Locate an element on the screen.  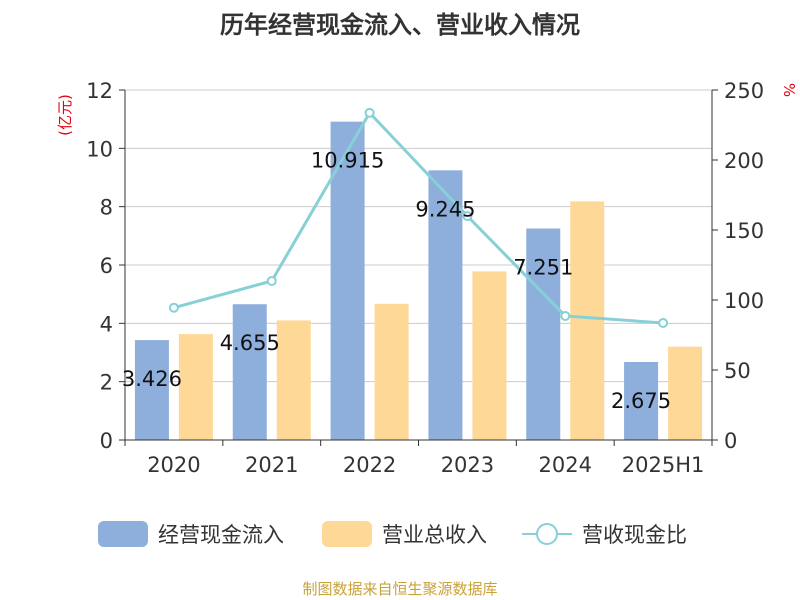
left-axis-tick-label: 12 is located at coordinates (99, 91).